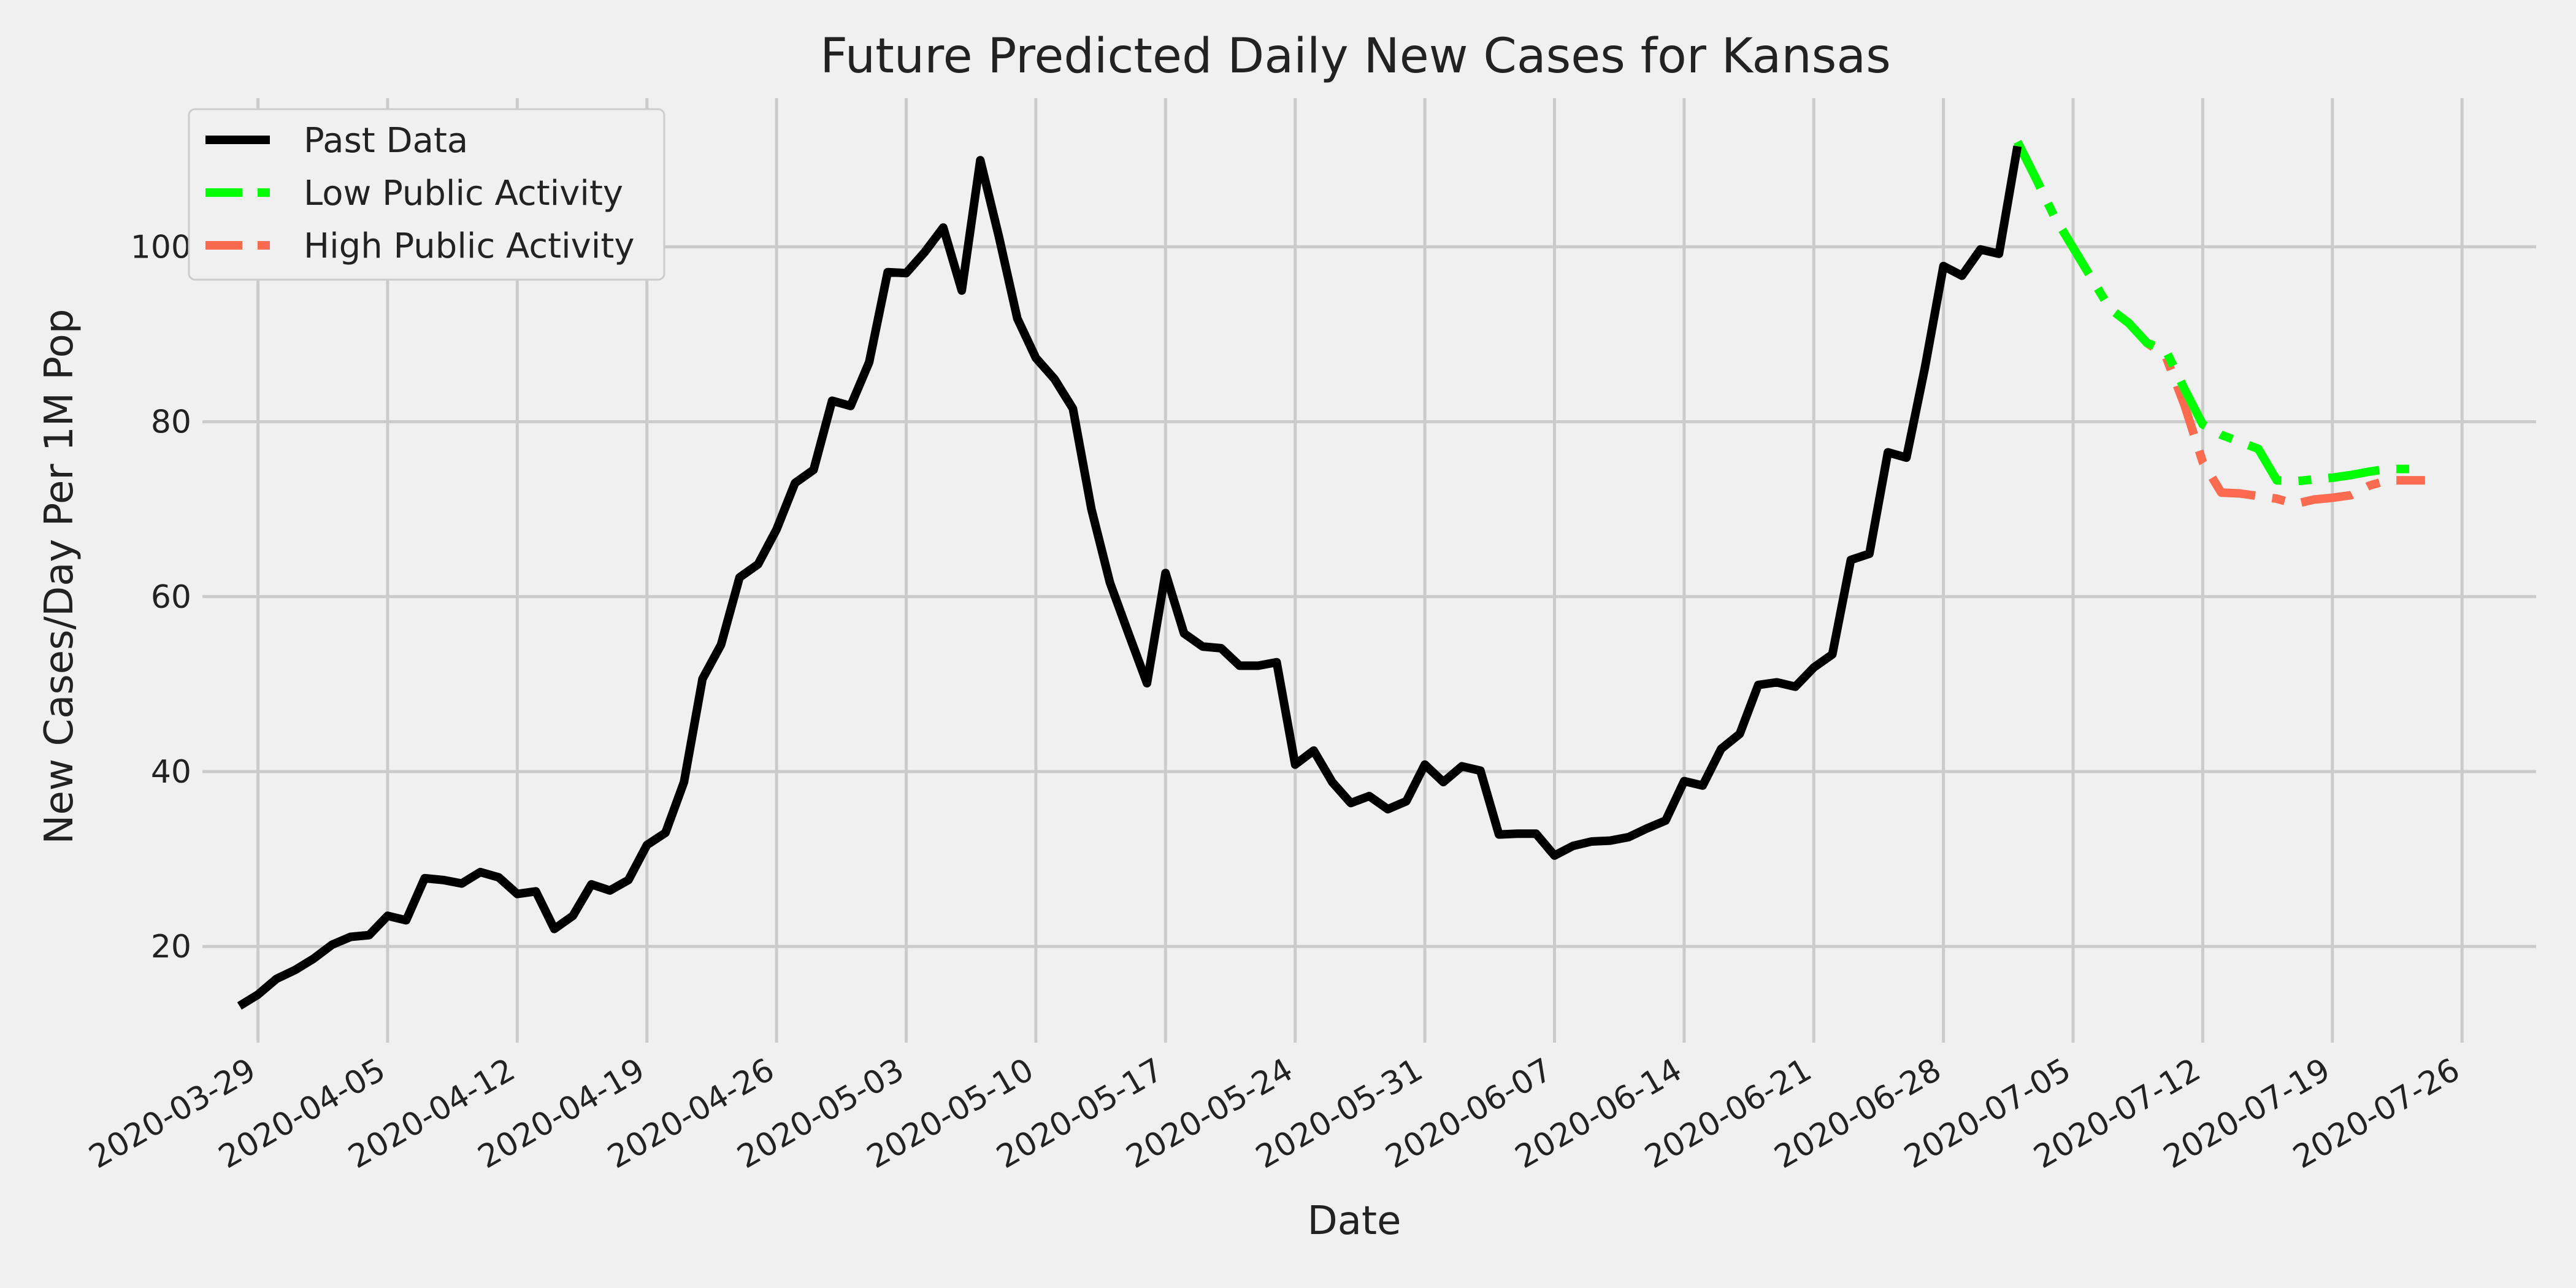 The image size is (2576, 1288). I want to click on y-tick-label: 80, so click(171, 422).